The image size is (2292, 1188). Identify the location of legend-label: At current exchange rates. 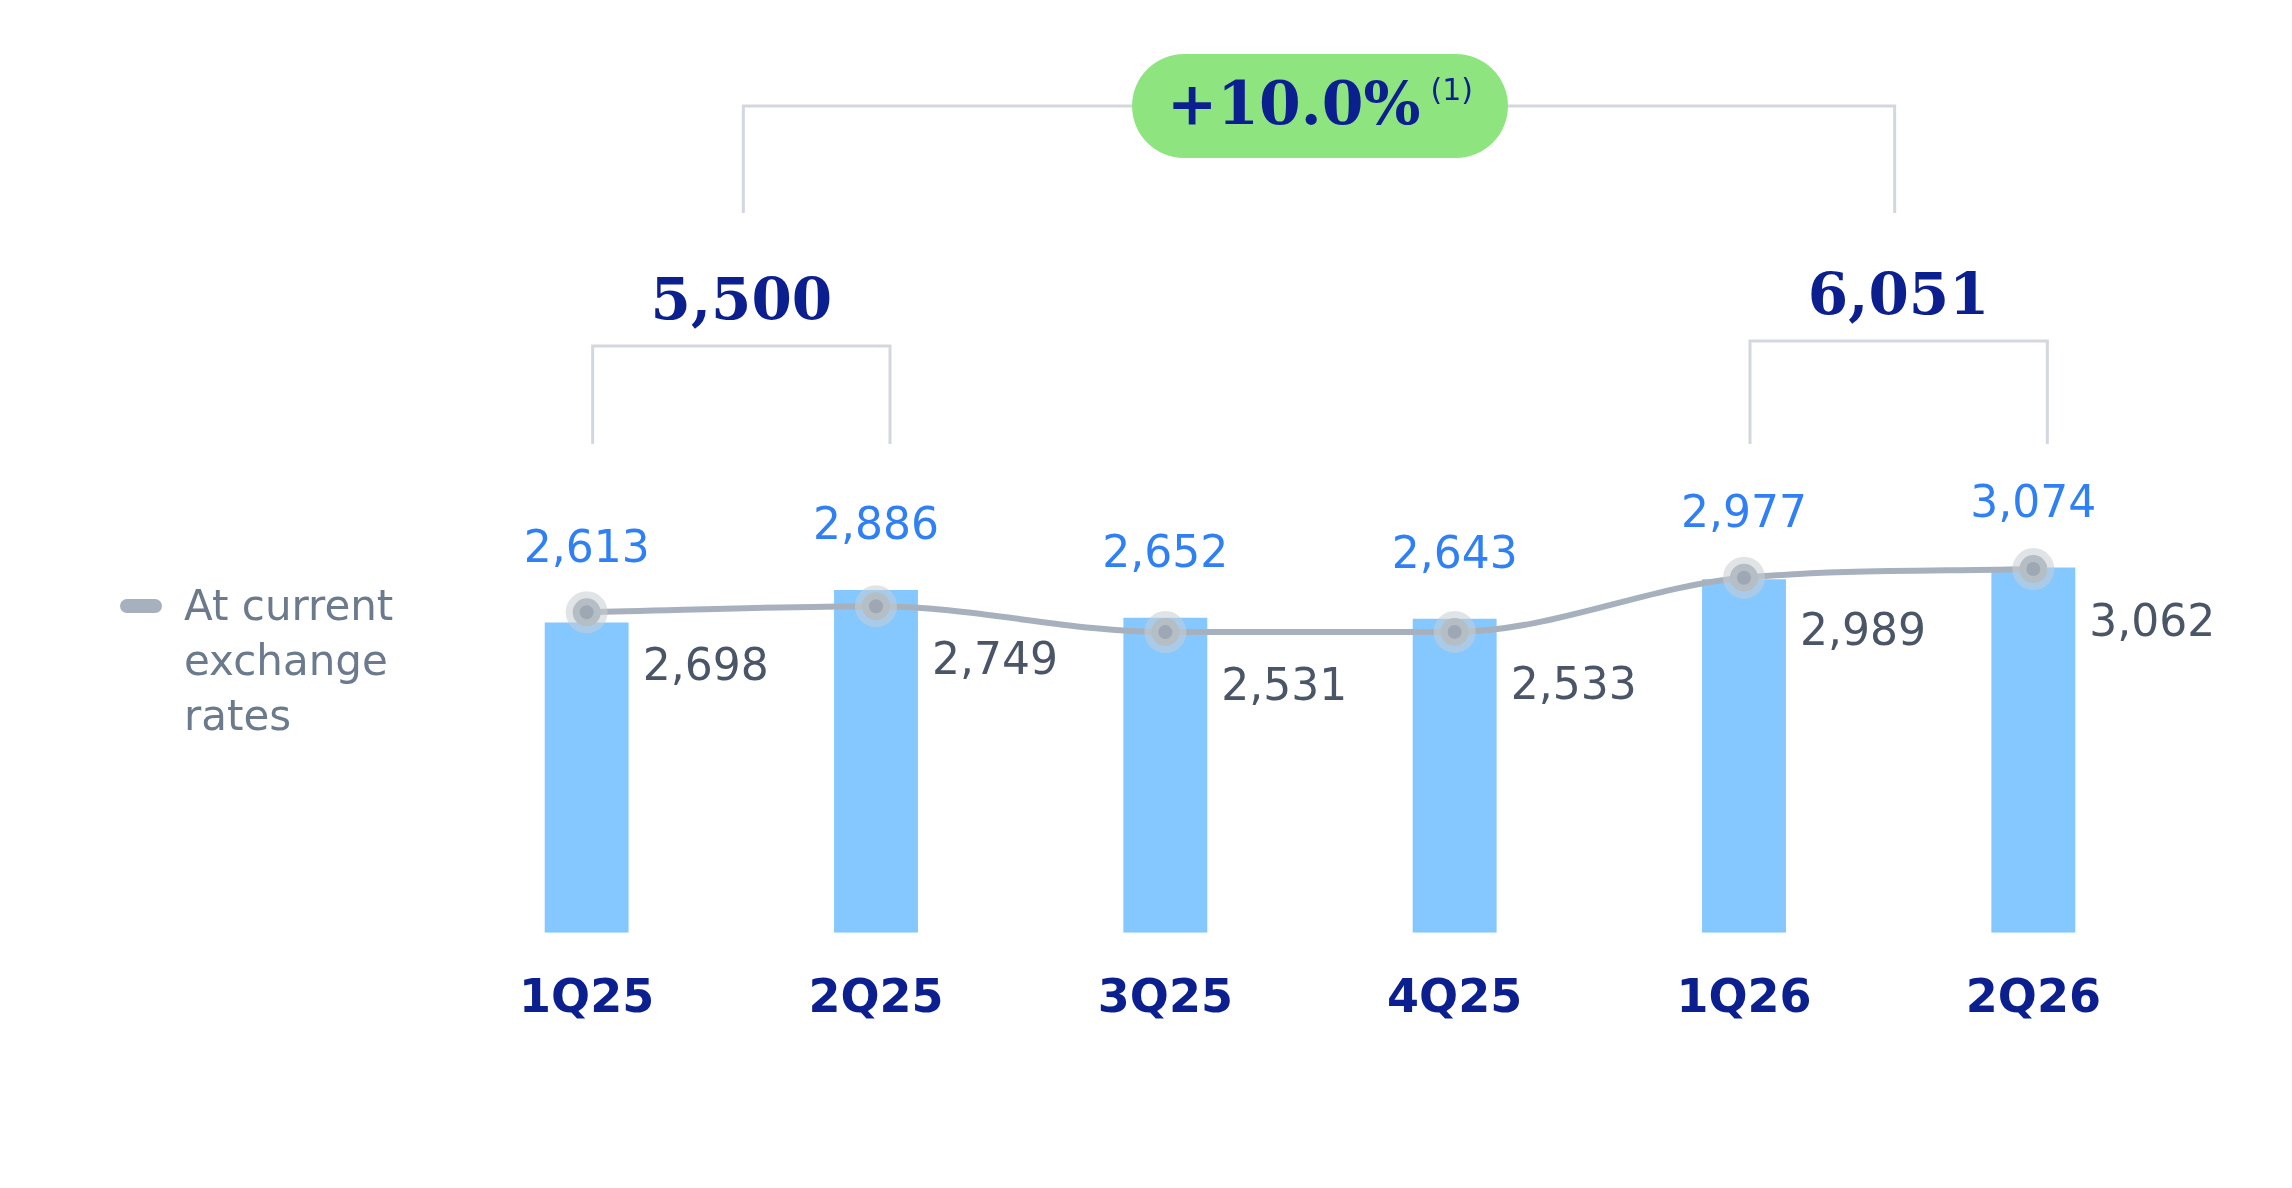
(289, 661).